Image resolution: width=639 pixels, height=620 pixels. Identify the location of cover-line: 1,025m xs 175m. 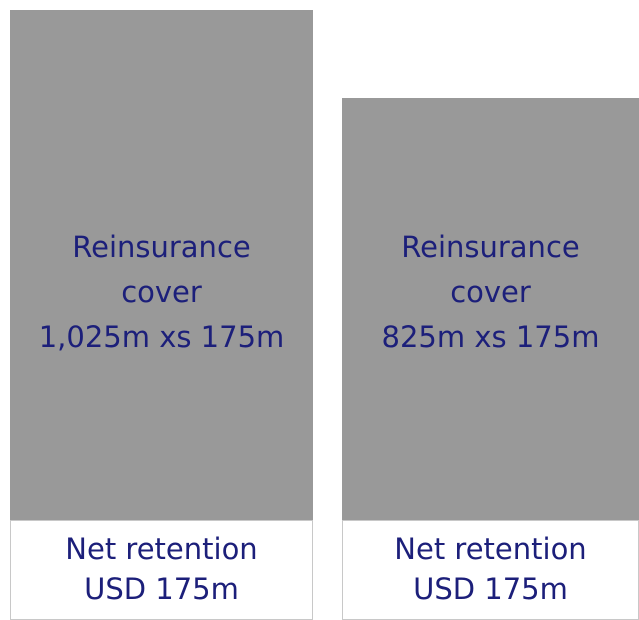
(161, 337).